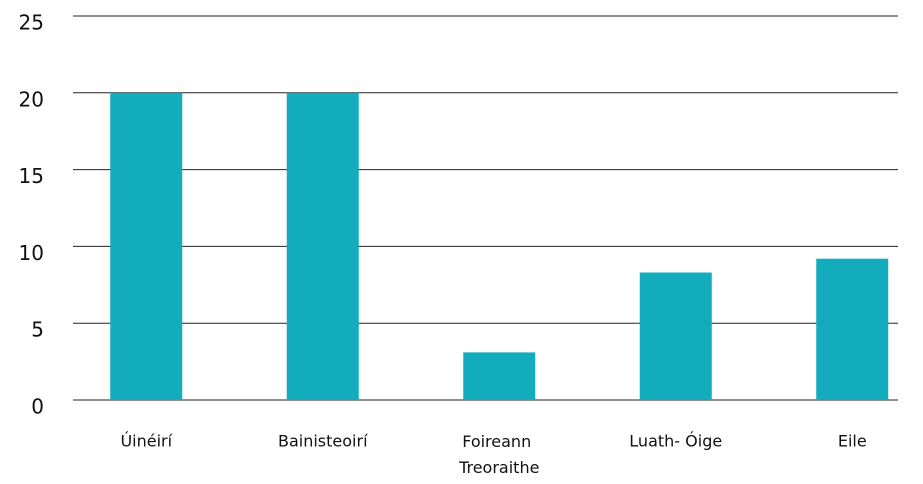 This screenshot has width=923, height=484. I want to click on y-tick-label: 10, so click(31, 253).